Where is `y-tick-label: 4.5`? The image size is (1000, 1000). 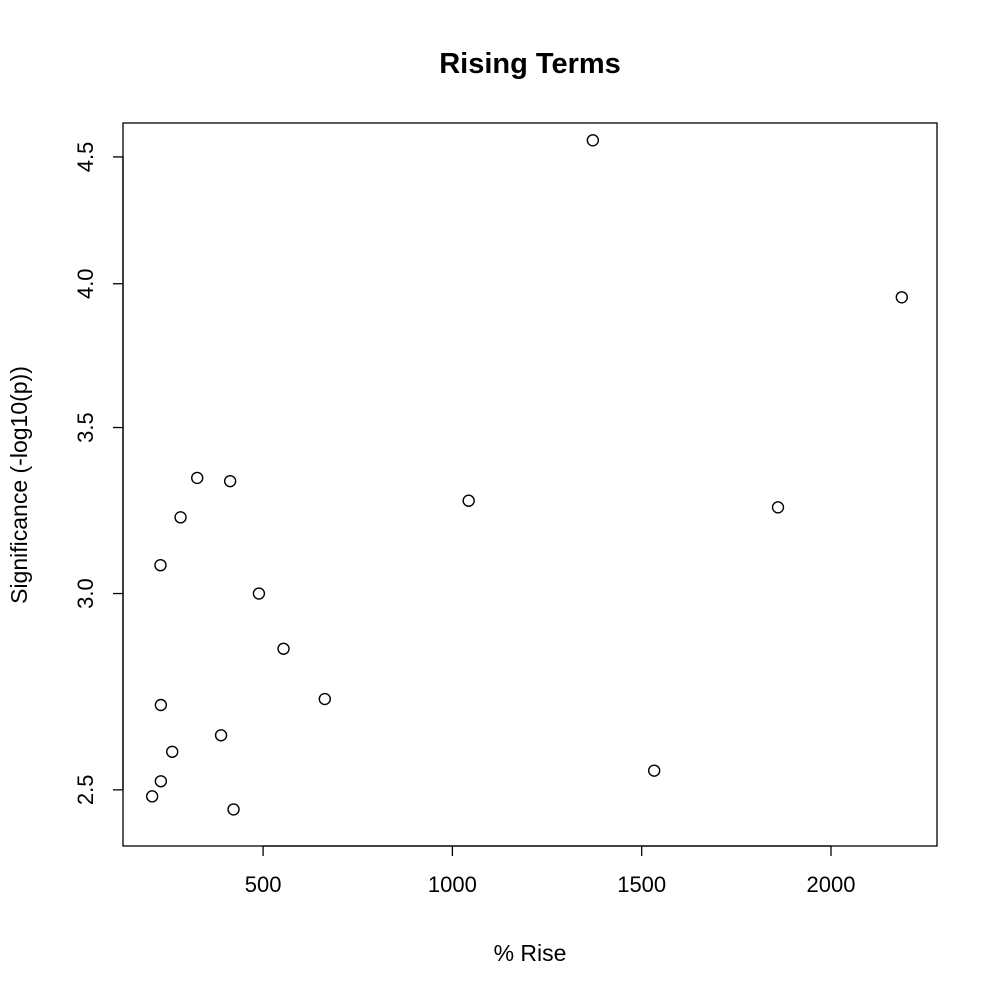
y-tick-label: 4.5 is located at coordinates (85, 157).